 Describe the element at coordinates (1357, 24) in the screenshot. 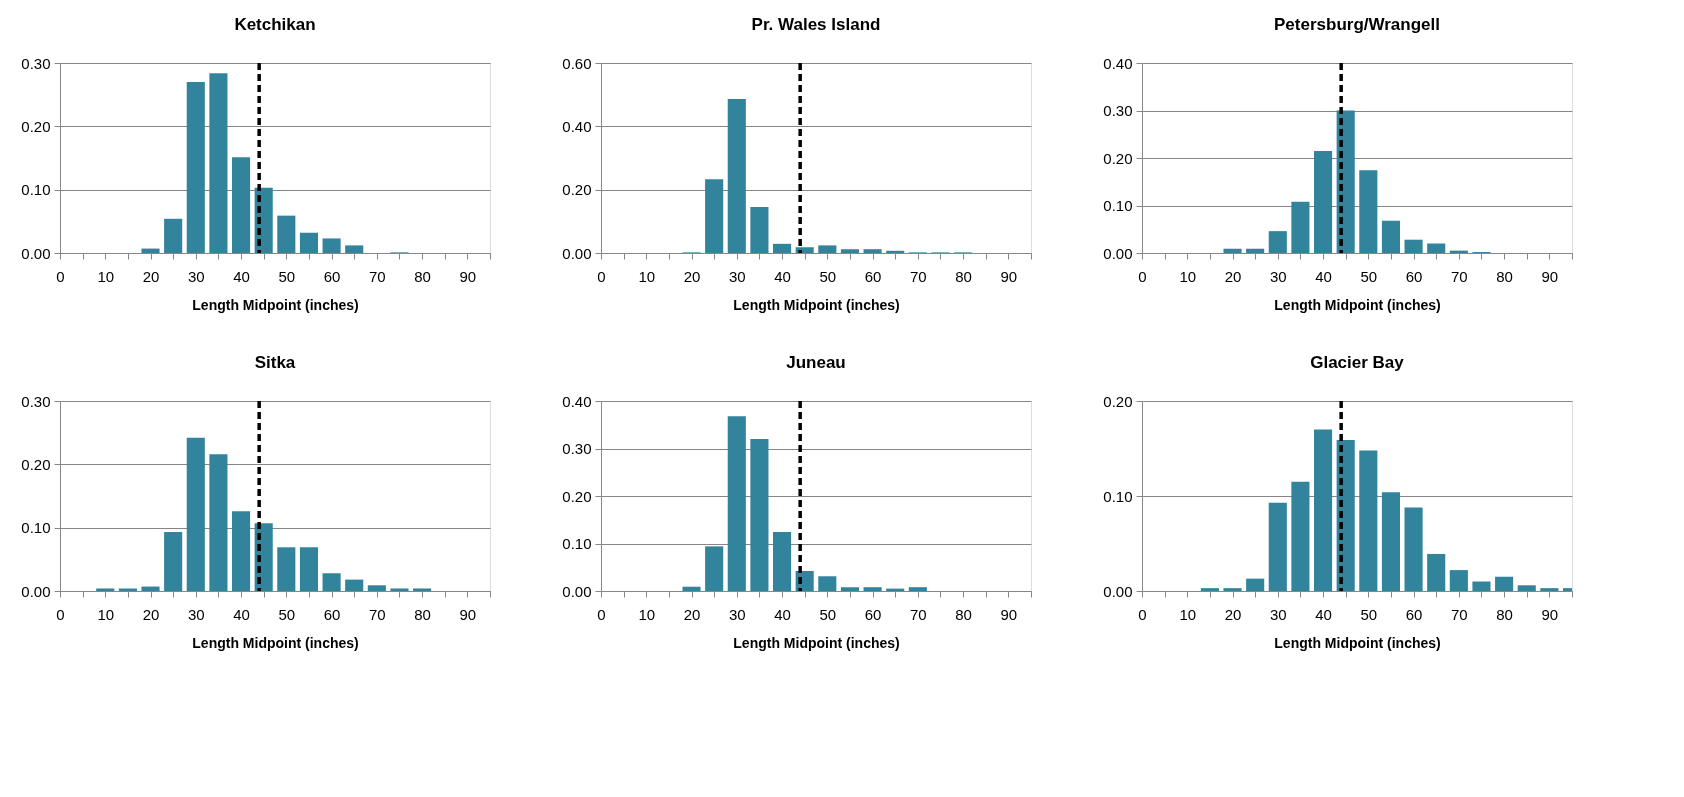

I see `chart-title: Petersburg/Wrangell` at that location.